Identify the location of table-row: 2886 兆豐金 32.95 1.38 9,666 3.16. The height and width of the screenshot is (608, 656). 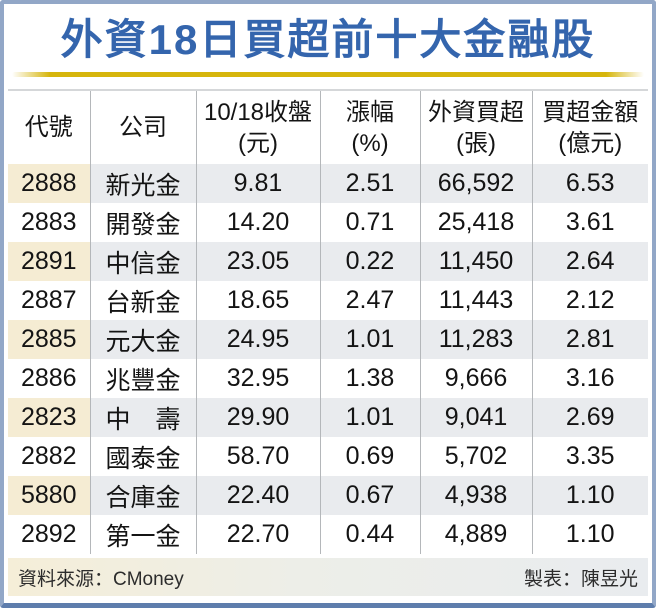
(328, 379).